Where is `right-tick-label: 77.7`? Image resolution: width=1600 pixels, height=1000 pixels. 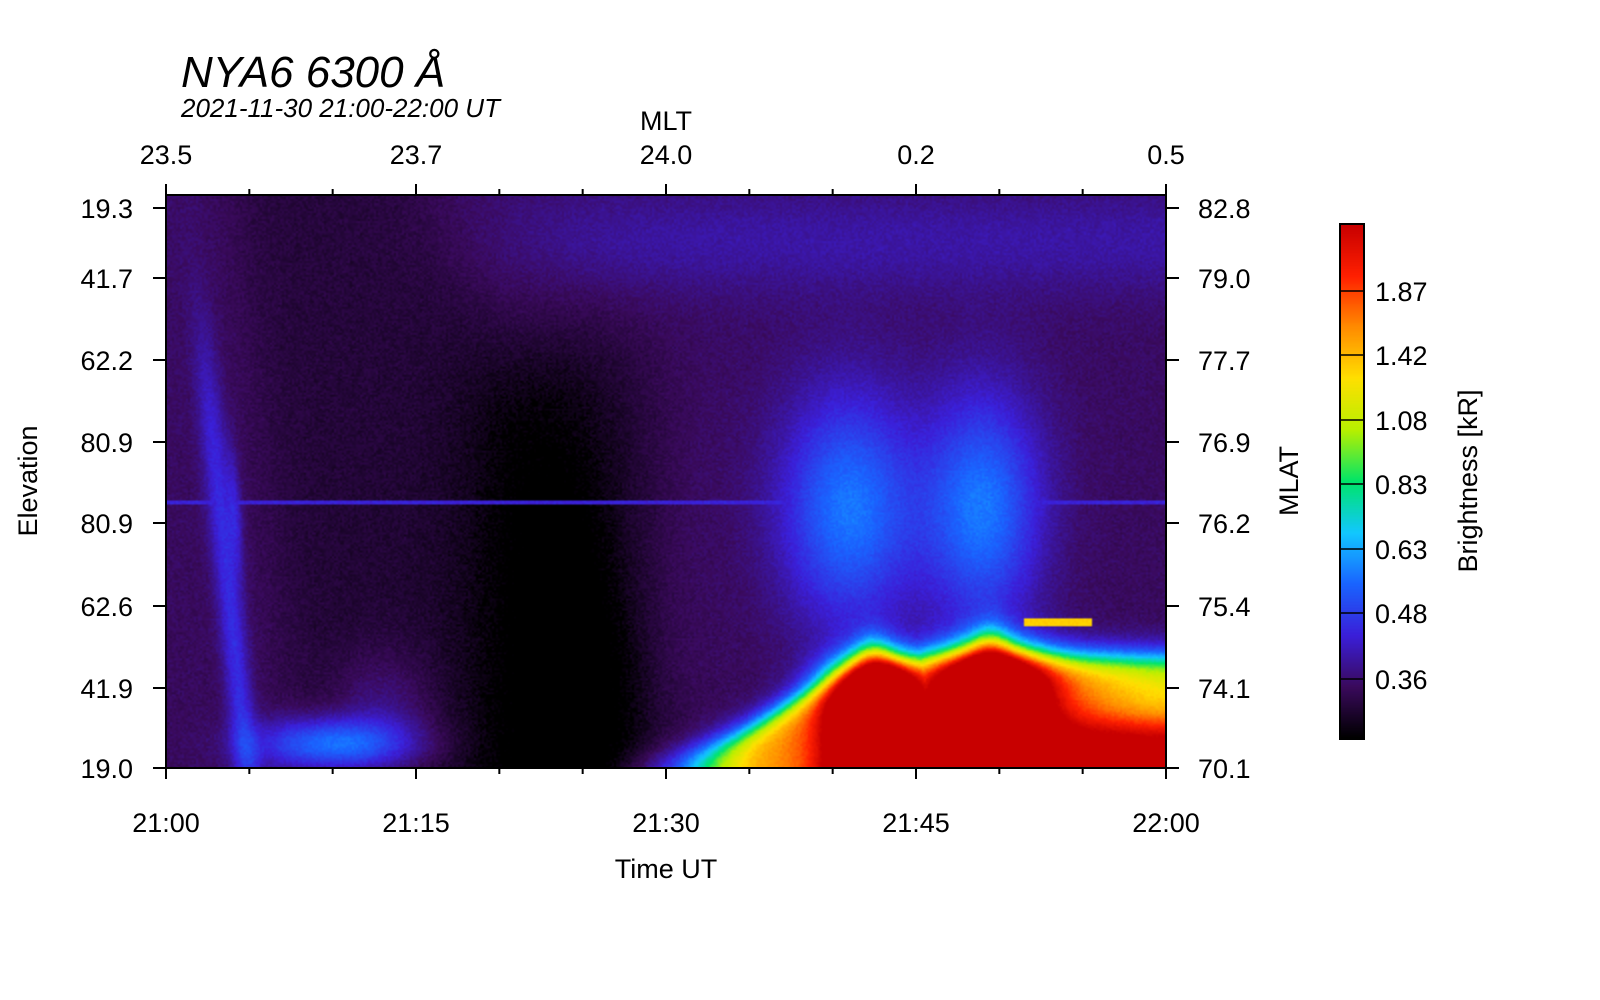 right-tick-label: 77.7 is located at coordinates (1224, 361).